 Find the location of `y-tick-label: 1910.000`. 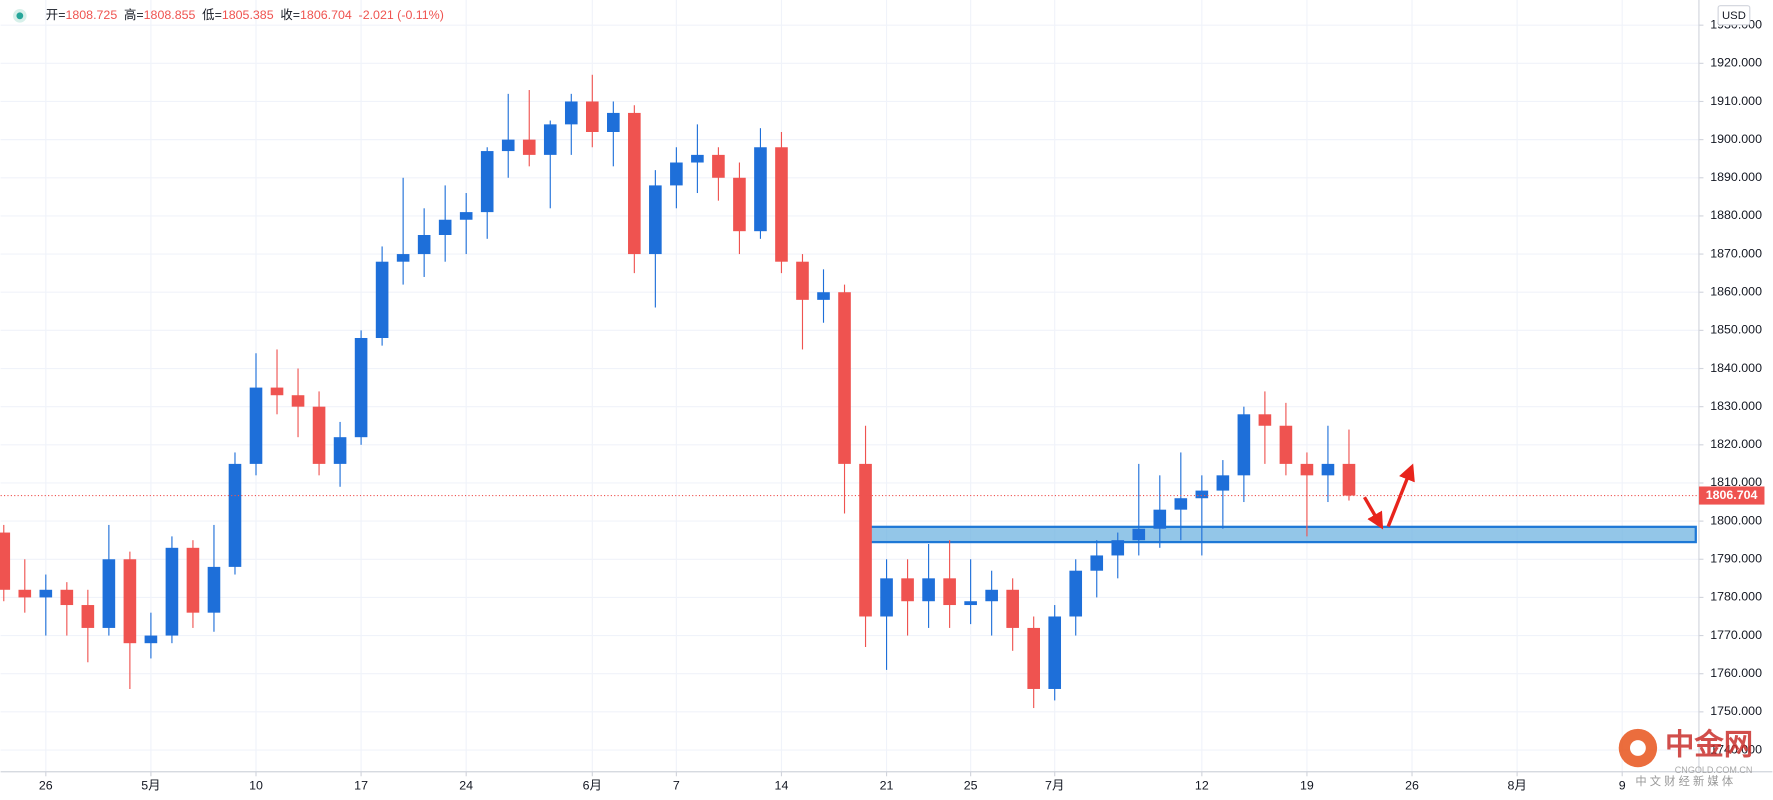

y-tick-label: 1910.000 is located at coordinates (1736, 101).